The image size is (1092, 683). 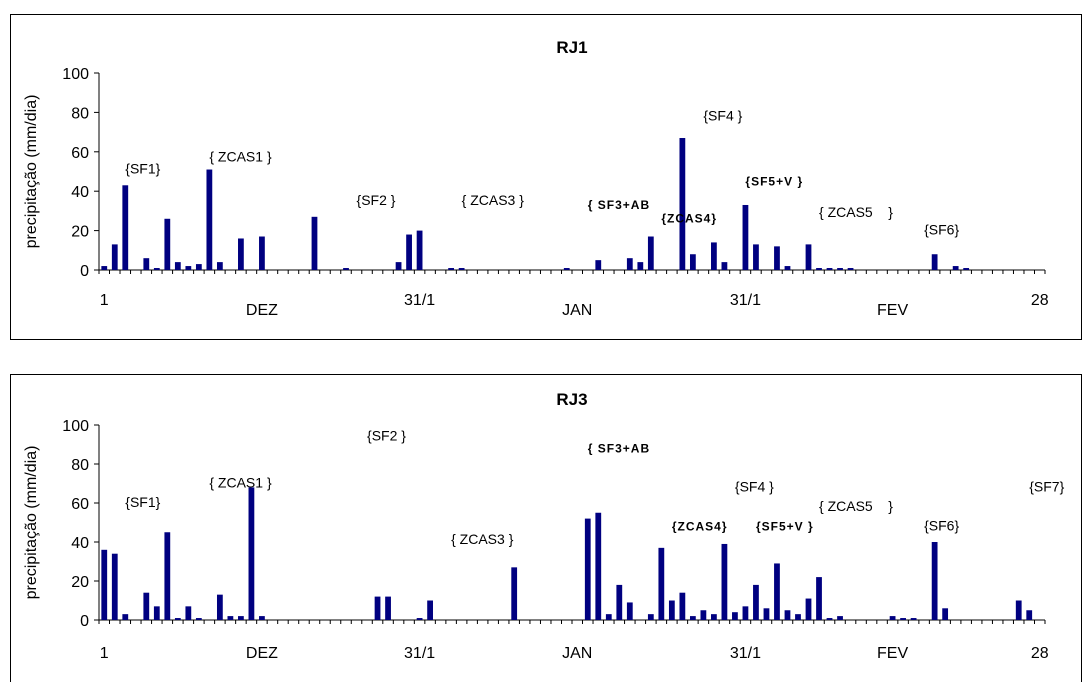 I want to click on y-tick-label: 60, so click(x=80, y=504).